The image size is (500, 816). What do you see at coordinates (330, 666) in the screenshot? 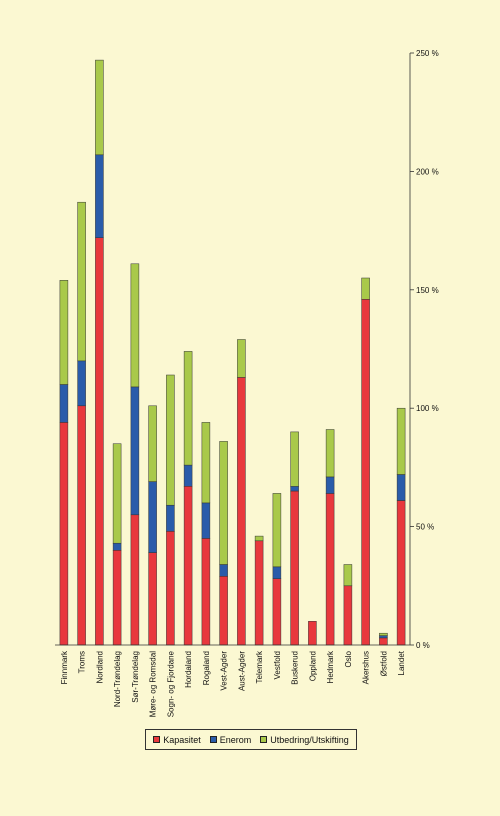
I see `x-tick-label: Hedmark` at bounding box center [330, 666].